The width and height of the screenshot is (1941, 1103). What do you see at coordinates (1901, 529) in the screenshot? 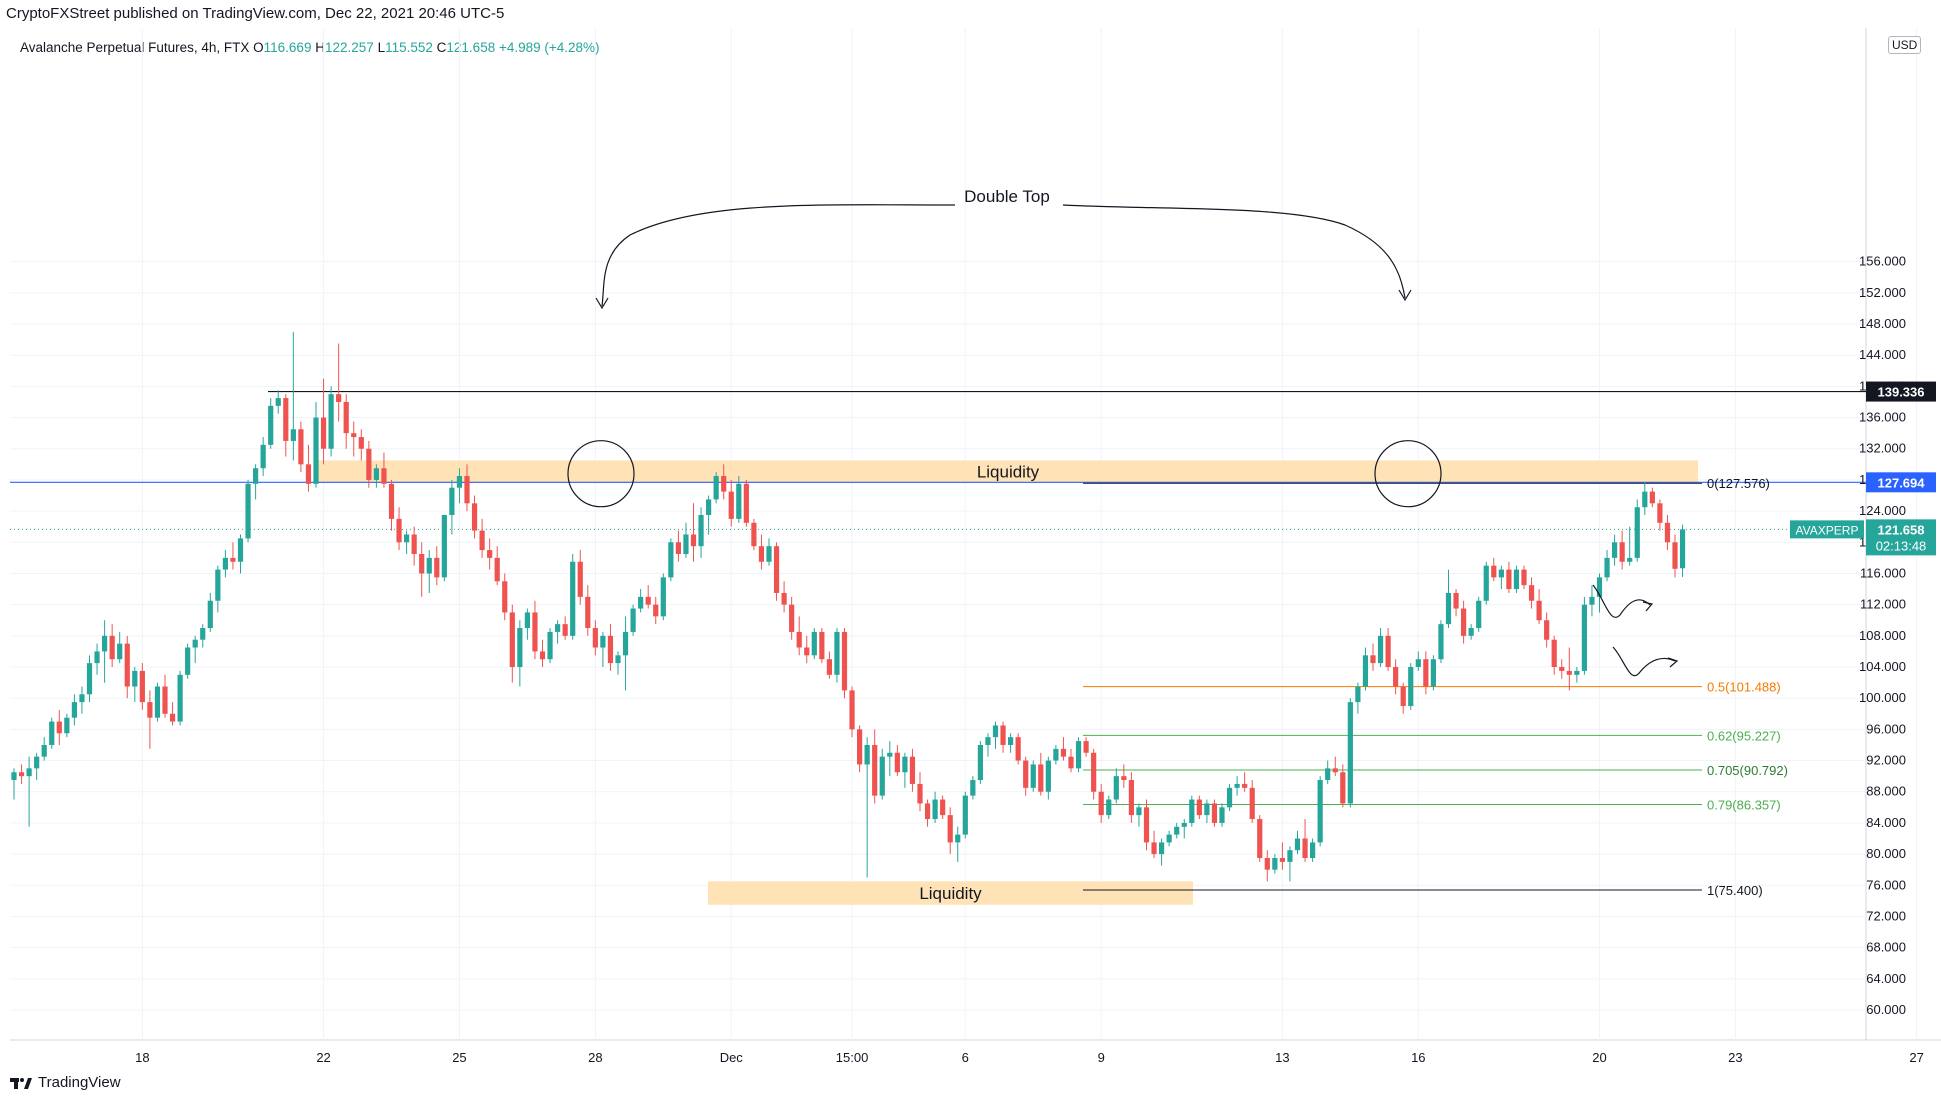
I see `last-price-badge-text: 121.658` at bounding box center [1901, 529].